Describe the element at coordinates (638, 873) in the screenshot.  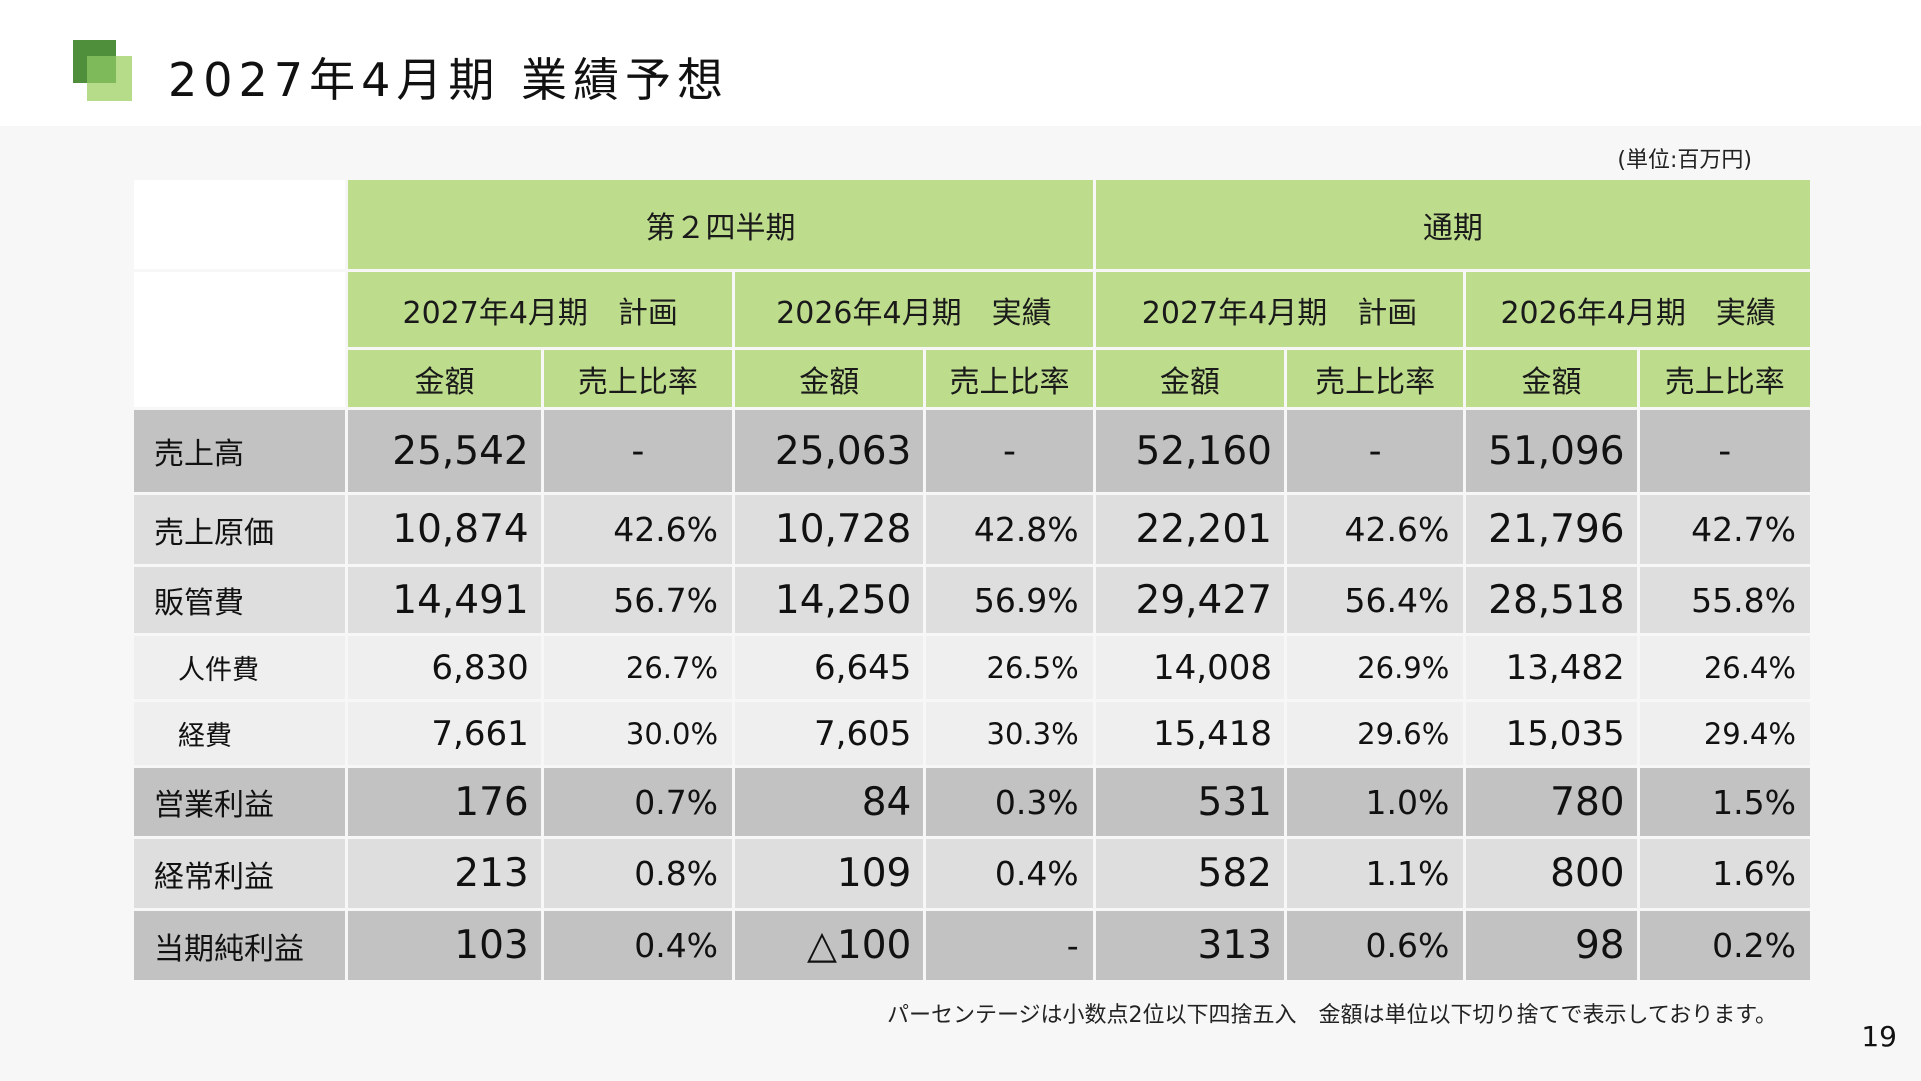
I see `ratio-cell: 0.8%` at that location.